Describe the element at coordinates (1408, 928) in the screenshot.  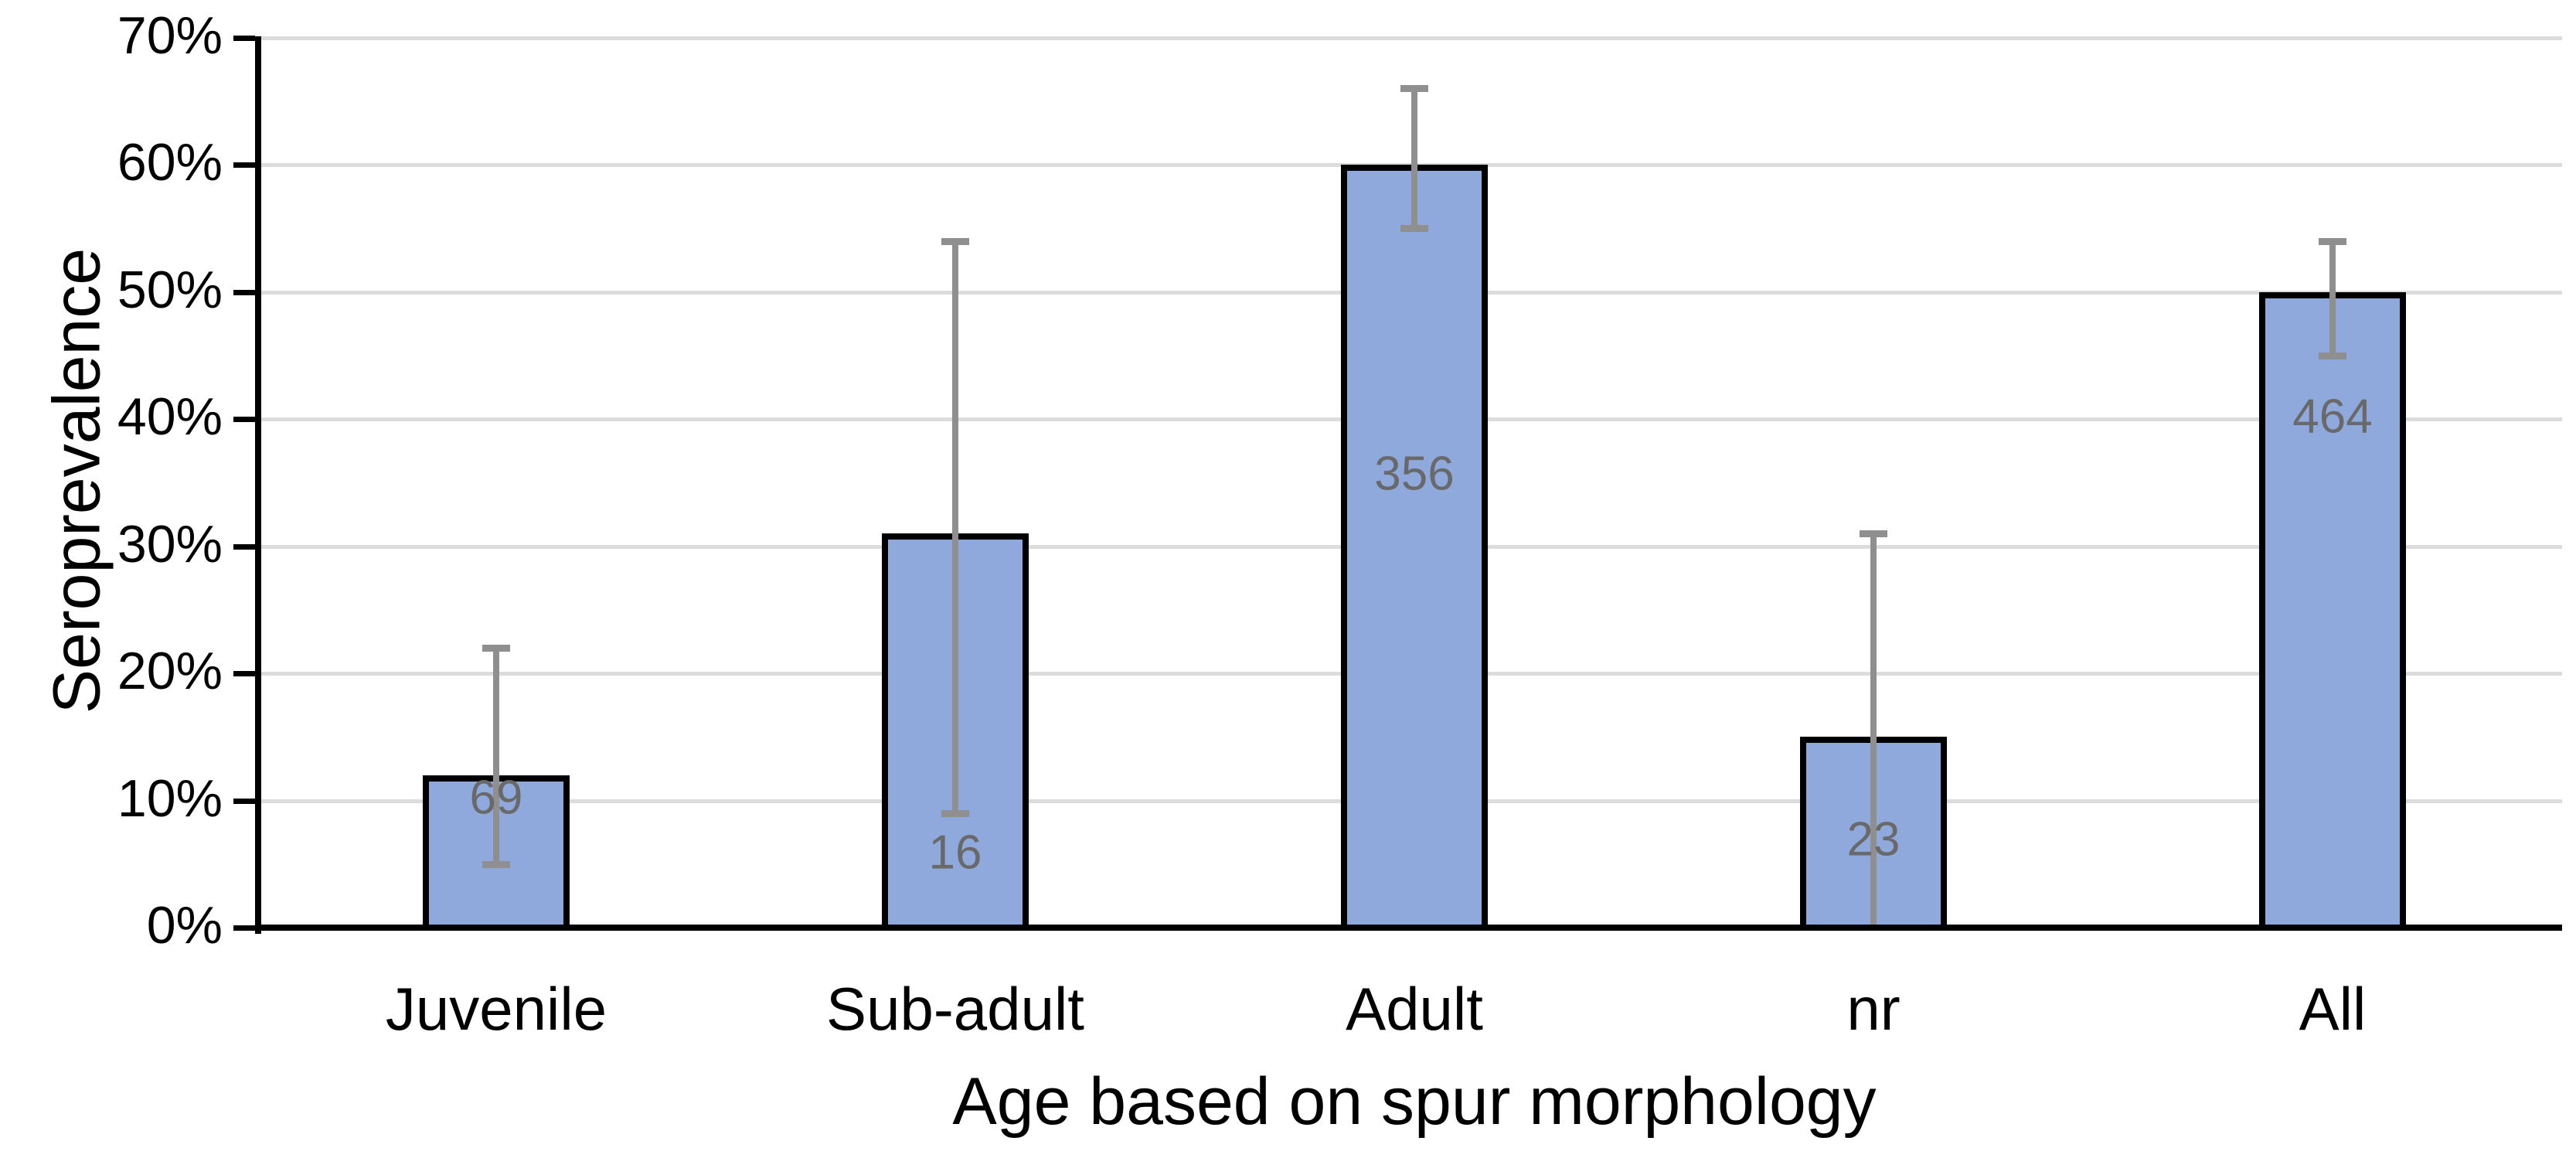
I see `x-axis-line` at that location.